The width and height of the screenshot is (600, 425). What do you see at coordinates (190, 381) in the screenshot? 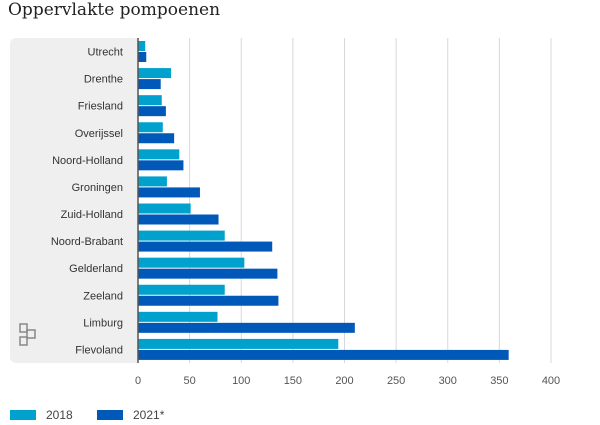
I see `x-tick-label: 50` at bounding box center [190, 381].